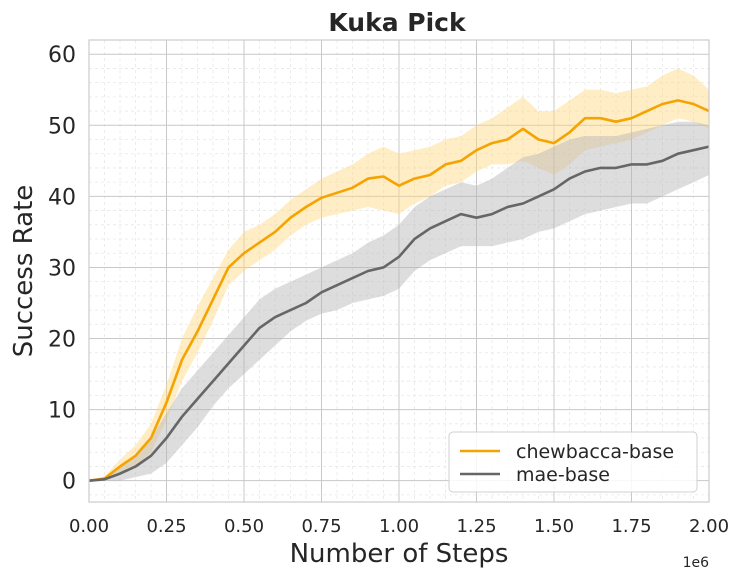  Describe the element at coordinates (244, 526) in the screenshot. I see `x-tick-label: 0.50` at that location.